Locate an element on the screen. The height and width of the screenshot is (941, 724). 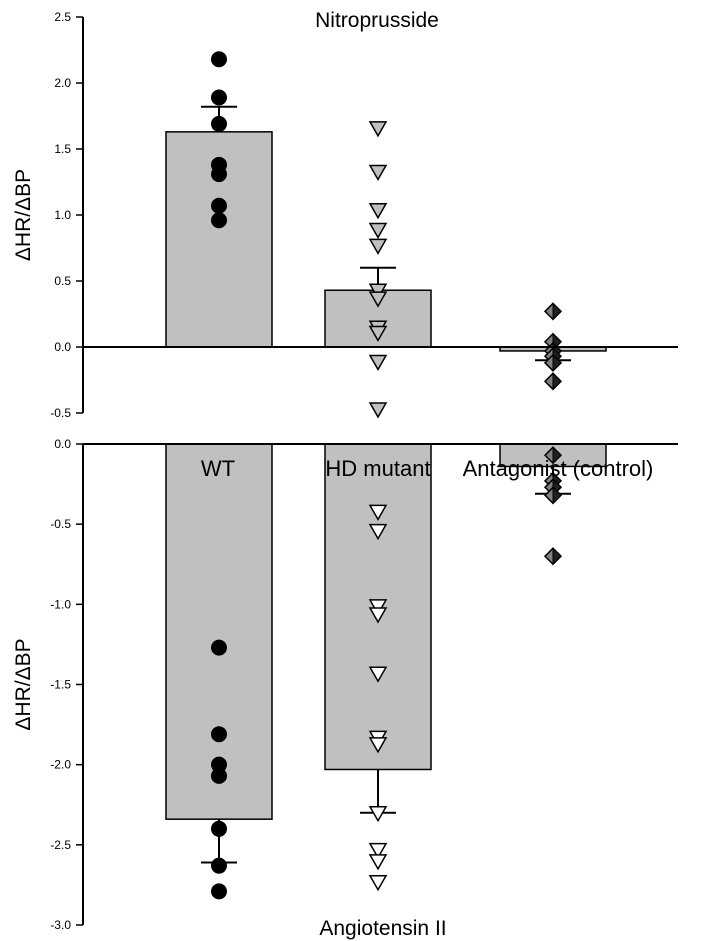
y-tick-label: 1.5 is located at coordinates (62, 149).